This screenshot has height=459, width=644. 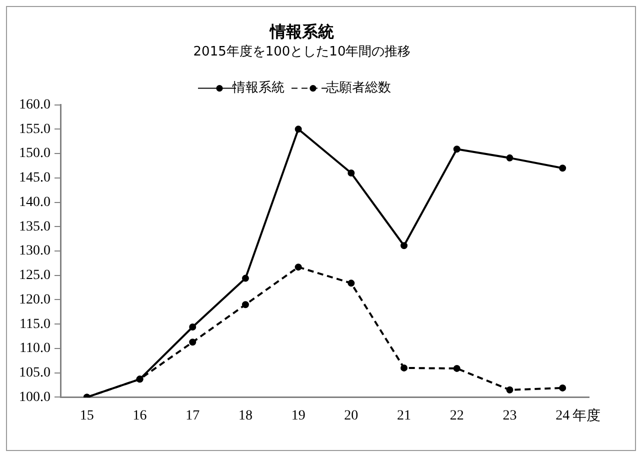 What do you see at coordinates (34, 104) in the screenshot?
I see `y-tick-label: 160.0` at bounding box center [34, 104].